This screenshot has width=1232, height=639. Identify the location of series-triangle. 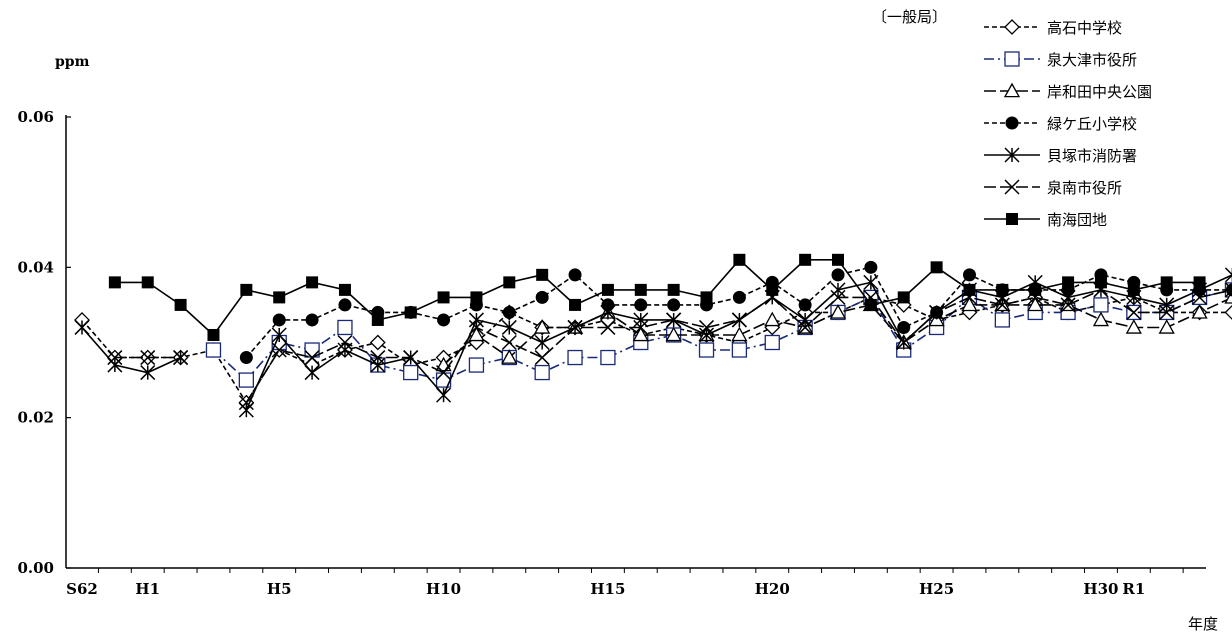
(833, 330).